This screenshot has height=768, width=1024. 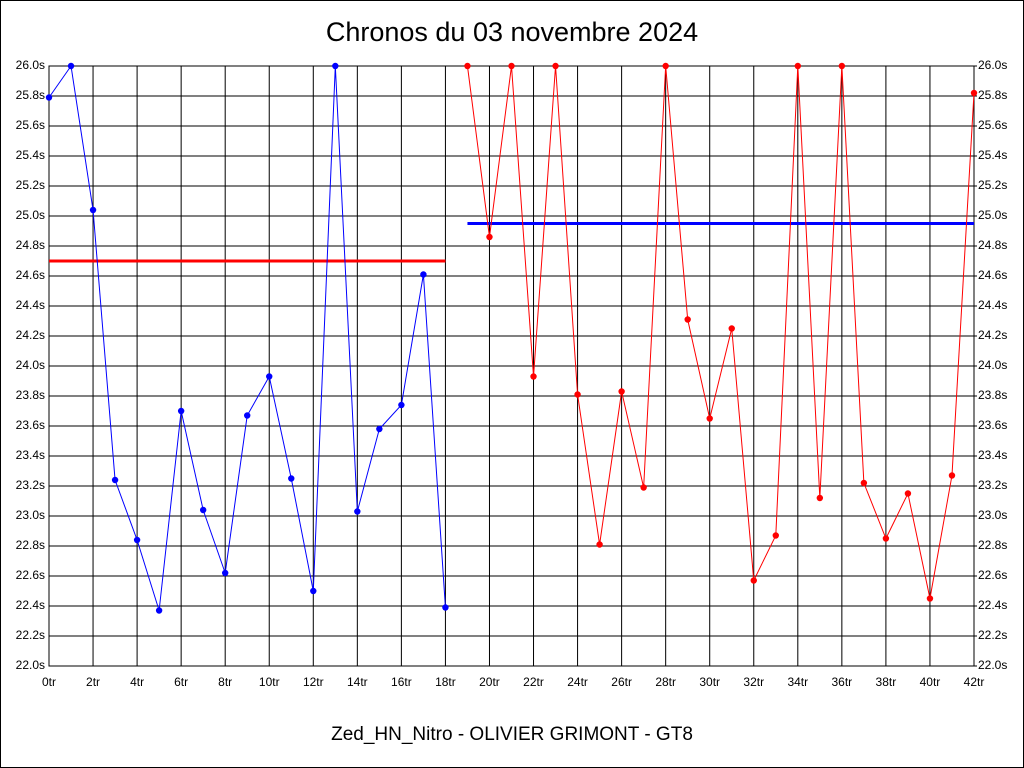 I want to click on y-tick-label: 25.0s, so click(x=30, y=215).